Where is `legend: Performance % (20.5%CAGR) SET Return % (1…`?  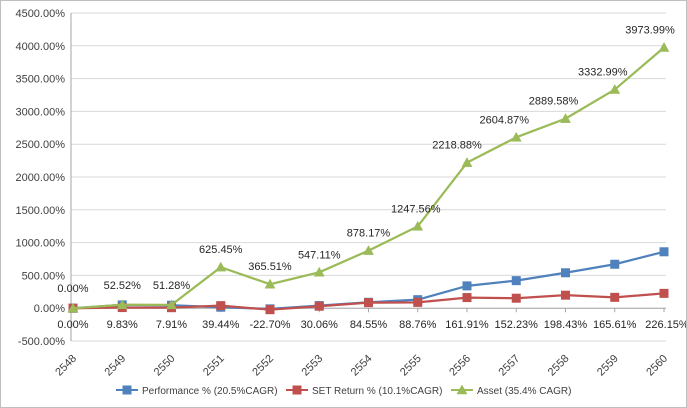 legend: Performance % (20.5%CAGR) SET Return % (1… is located at coordinates (343, 390).